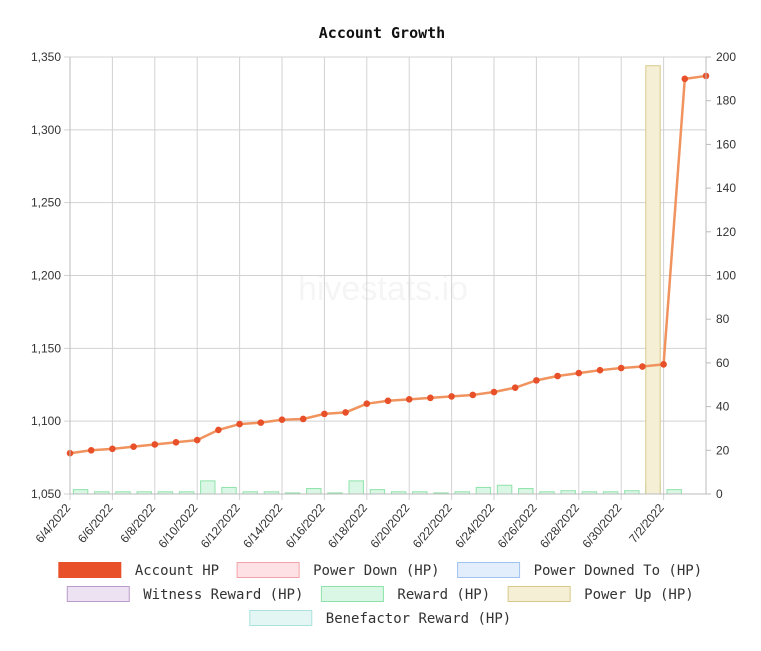 The height and width of the screenshot is (651, 761). Describe the element at coordinates (474, 526) in the screenshot. I see `x-tick-label: 6/24/2022` at that location.